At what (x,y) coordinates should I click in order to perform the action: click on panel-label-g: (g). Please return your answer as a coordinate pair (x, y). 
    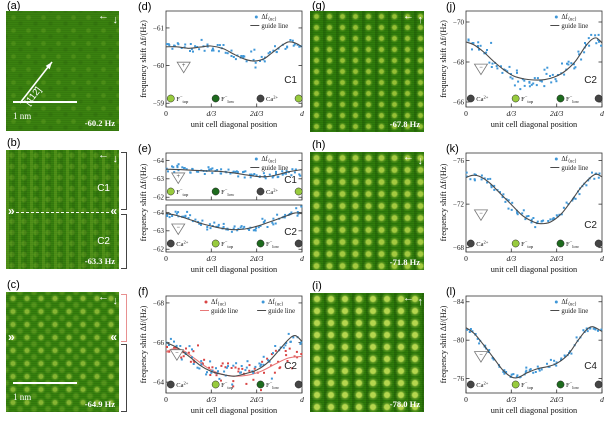
    Looking at the image, I should click on (319, 6).